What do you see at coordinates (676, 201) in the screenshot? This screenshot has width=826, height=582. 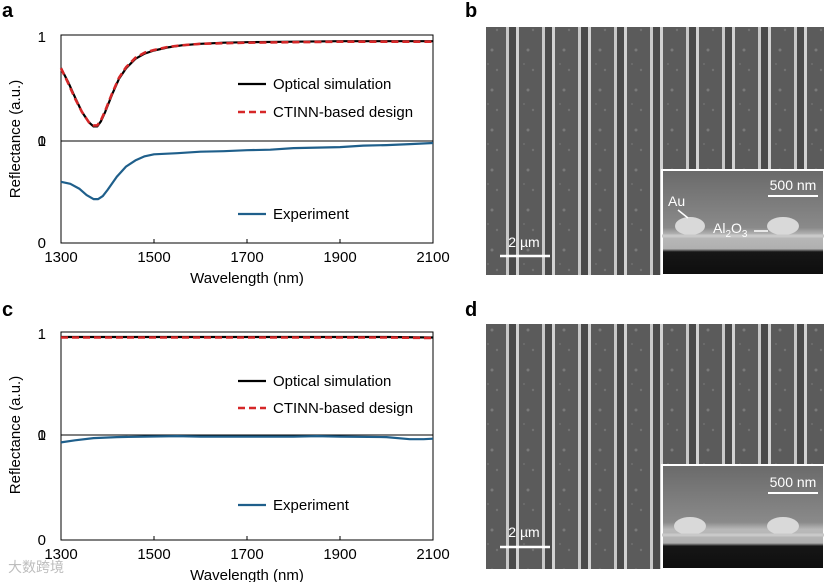 I see `material-label-au: Au` at bounding box center [676, 201].